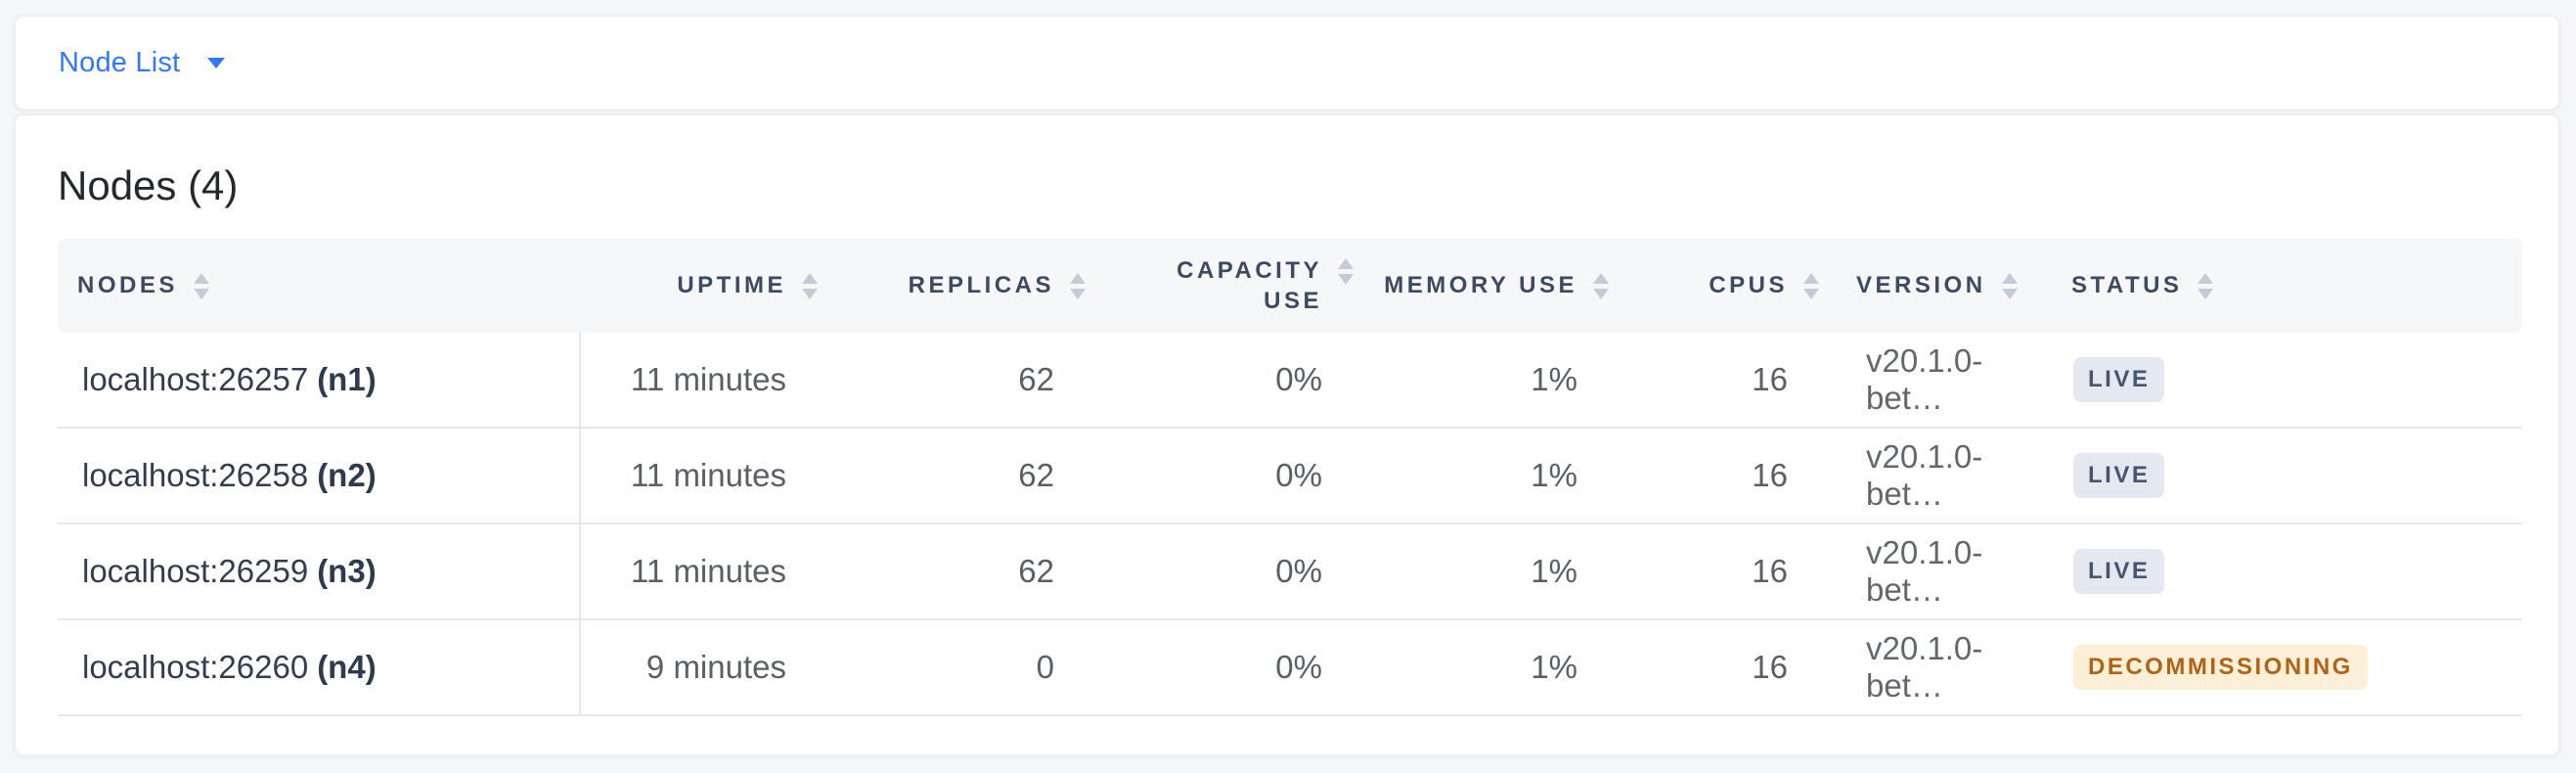  I want to click on view-selector-label: Node List, so click(120, 62).